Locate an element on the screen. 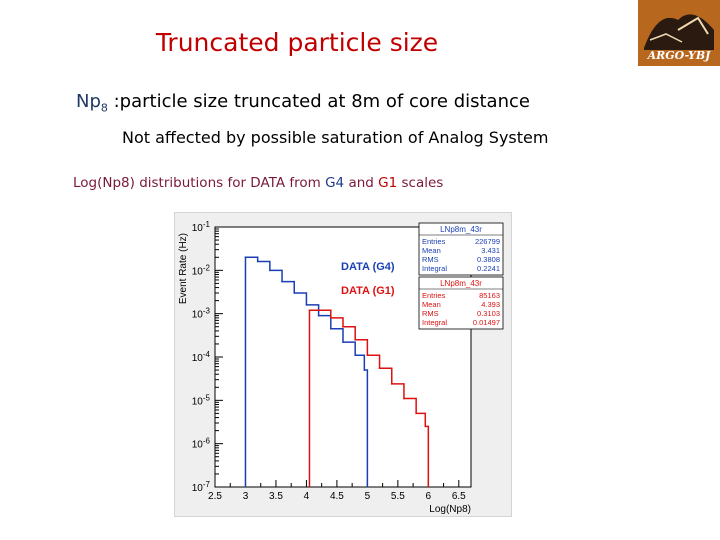 The image size is (720, 540). y-tick-label: 10⁻¹ is located at coordinates (201, 227).